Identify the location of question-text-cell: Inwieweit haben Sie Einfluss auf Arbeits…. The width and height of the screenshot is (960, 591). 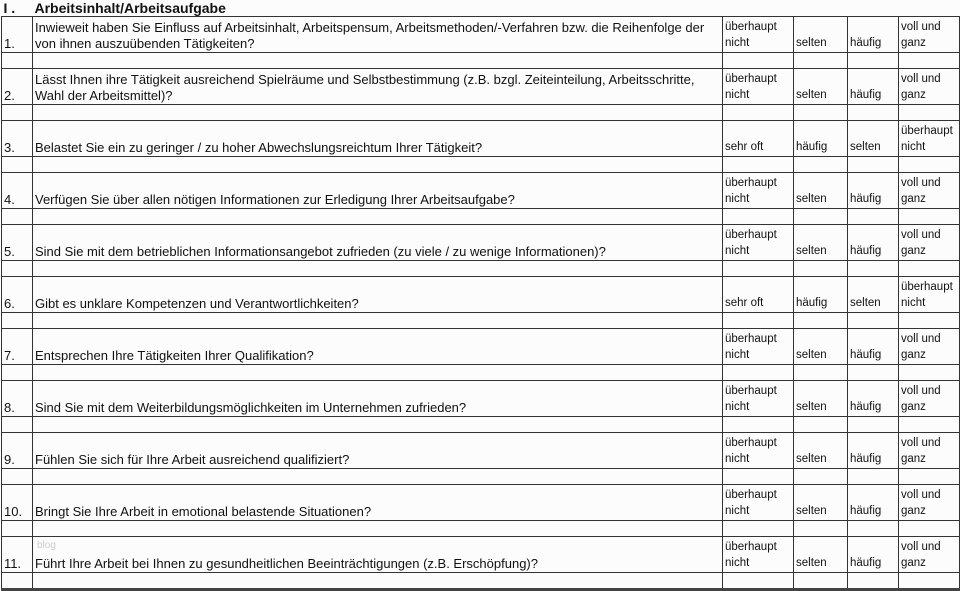
(377, 34).